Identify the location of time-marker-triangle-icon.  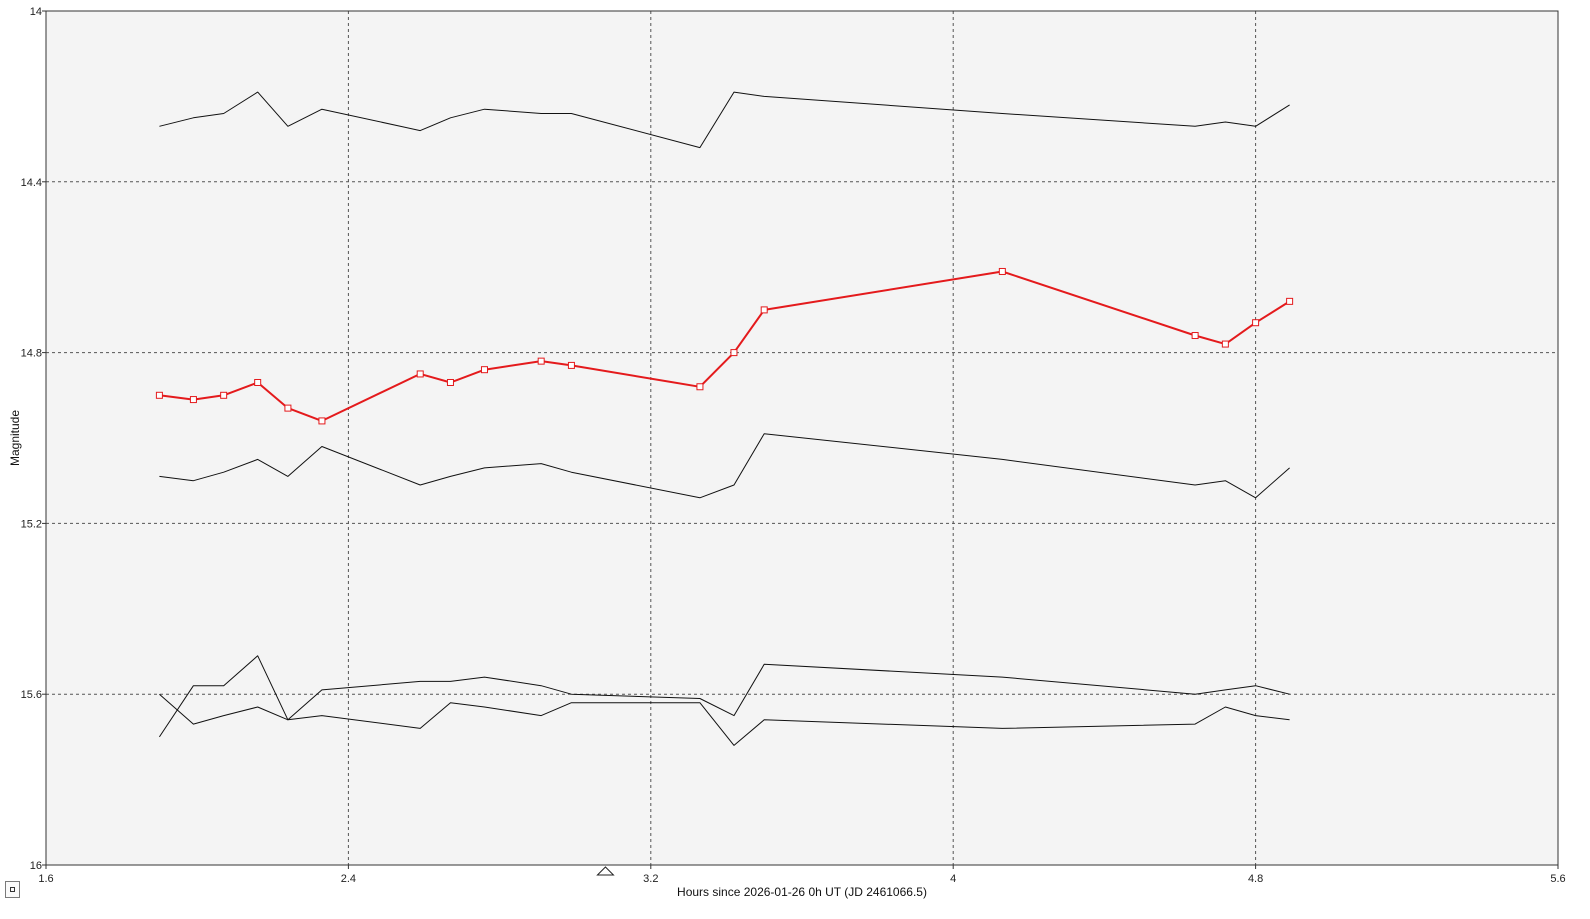
(605, 871).